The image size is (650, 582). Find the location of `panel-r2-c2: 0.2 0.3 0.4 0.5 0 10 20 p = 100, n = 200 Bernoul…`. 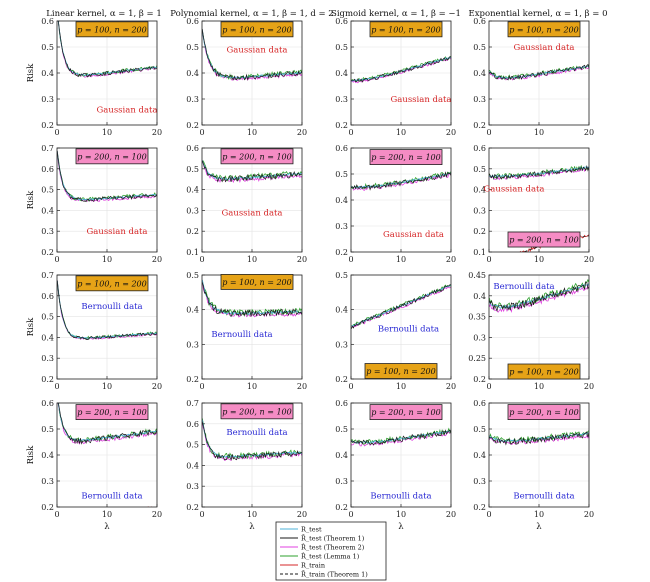

panel-r2-c2: 0.2 0.3 0.4 0.5 0 10 20 p = 100, n = 200 Bernoul… is located at coordinates (395, 331).